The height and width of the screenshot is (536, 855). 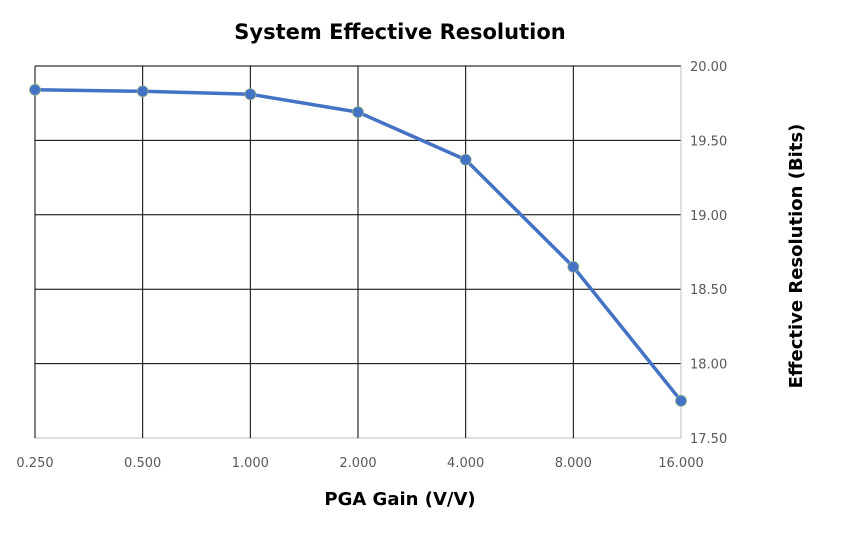 What do you see at coordinates (708, 290) in the screenshot?
I see `y-tick-label: 18.50` at bounding box center [708, 290].